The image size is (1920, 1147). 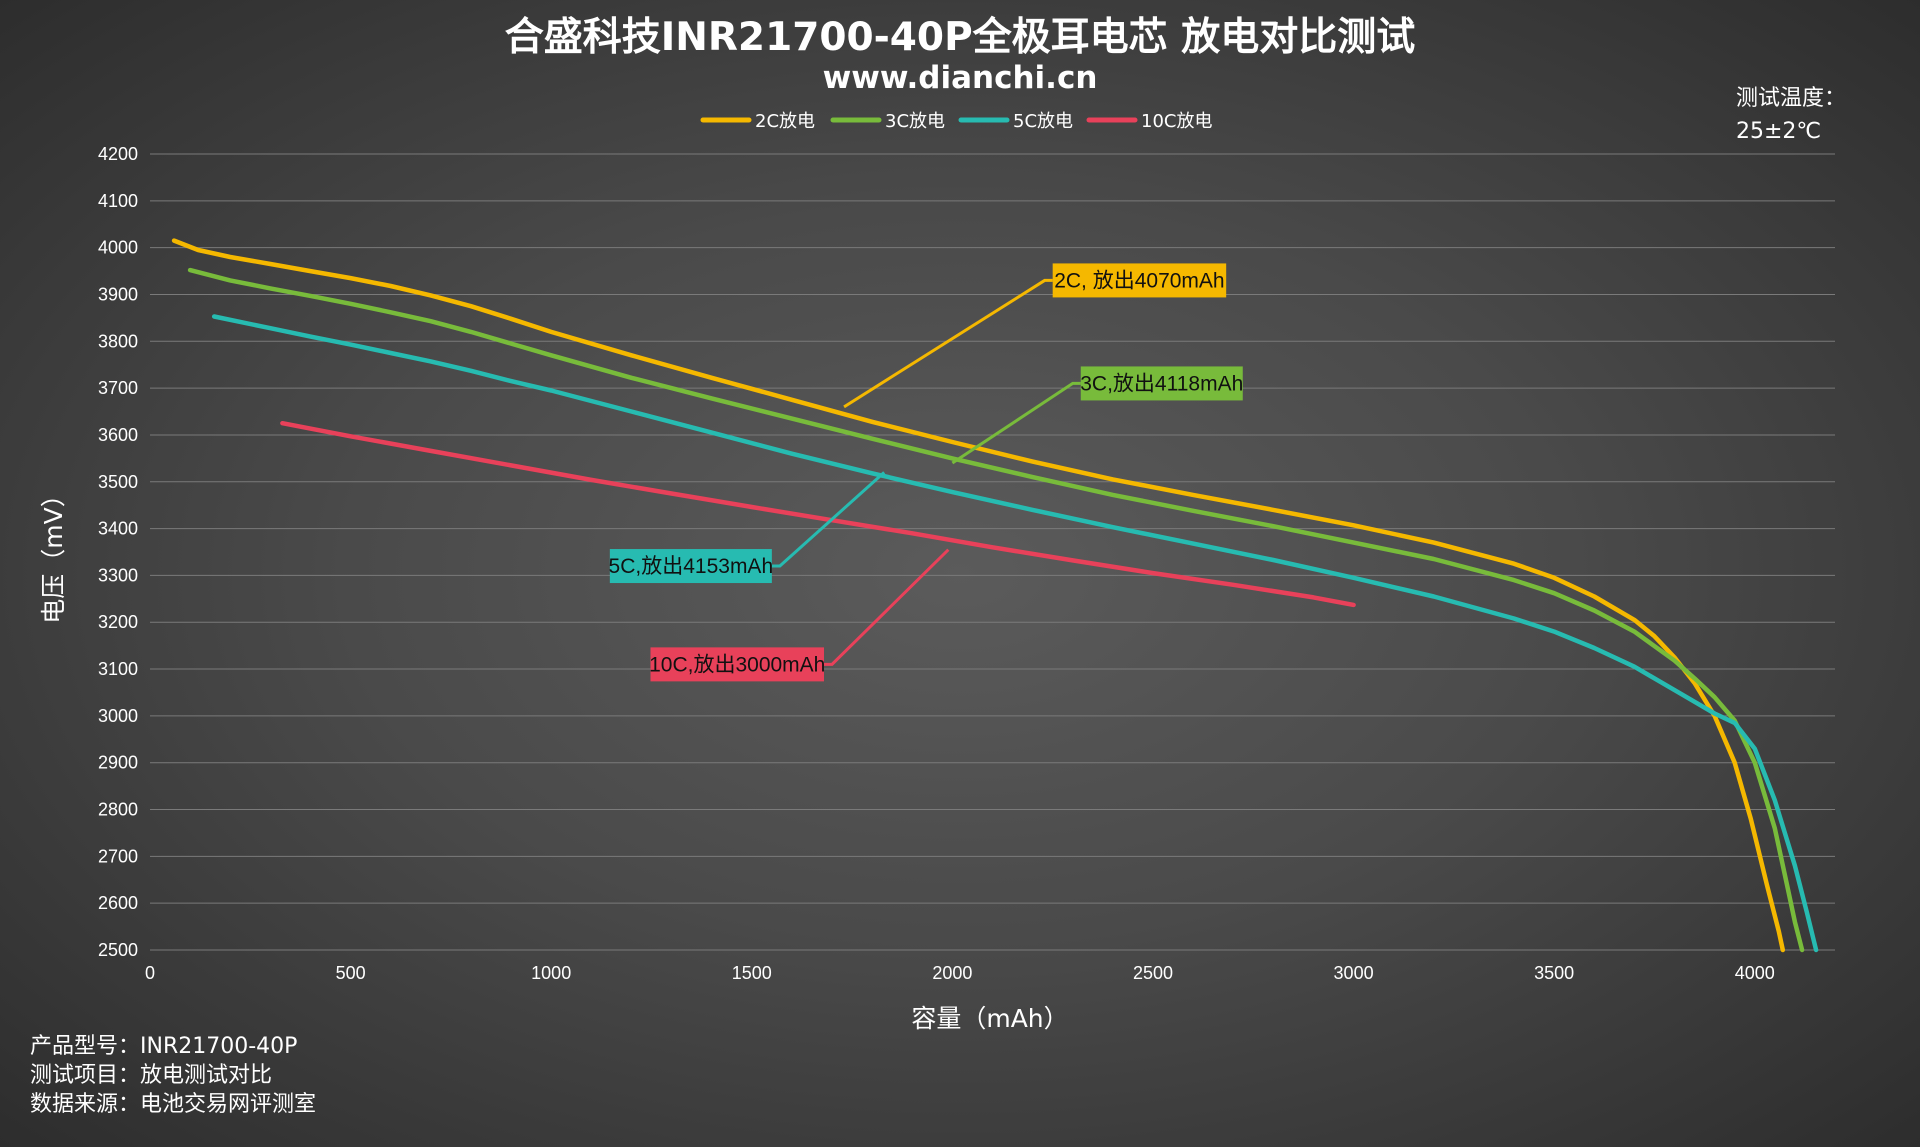 What do you see at coordinates (118, 716) in the screenshot?
I see `y-tick-label: 3000` at bounding box center [118, 716].